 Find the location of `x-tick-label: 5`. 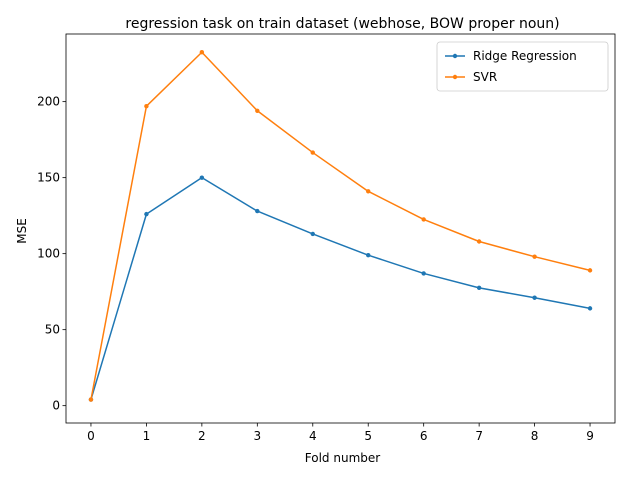

x-tick-label: 5 is located at coordinates (368, 436).